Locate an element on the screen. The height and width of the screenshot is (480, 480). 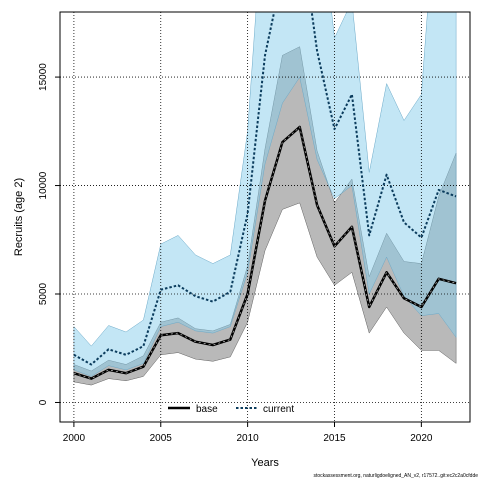
x-axis: 2000 2005 2010 2015 2020 is located at coordinates (248, 433).